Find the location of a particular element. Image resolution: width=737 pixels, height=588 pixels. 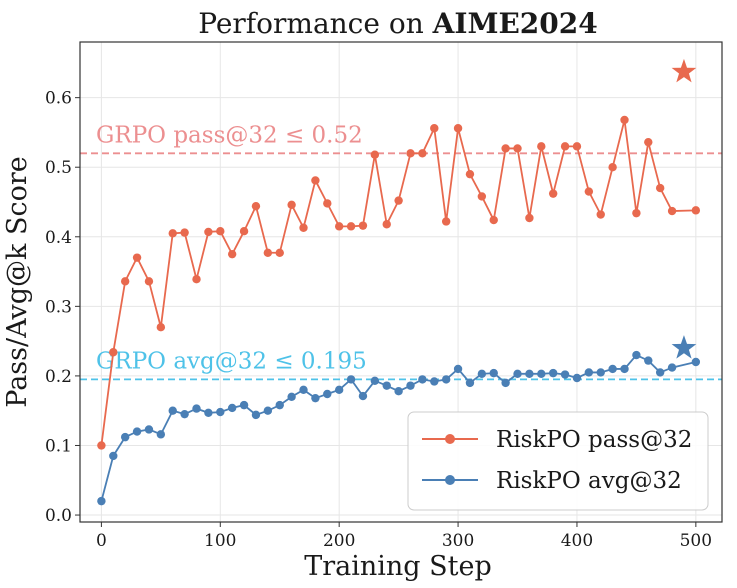

y-axis-label: Pass/Avg@k Score is located at coordinates (17, 282).